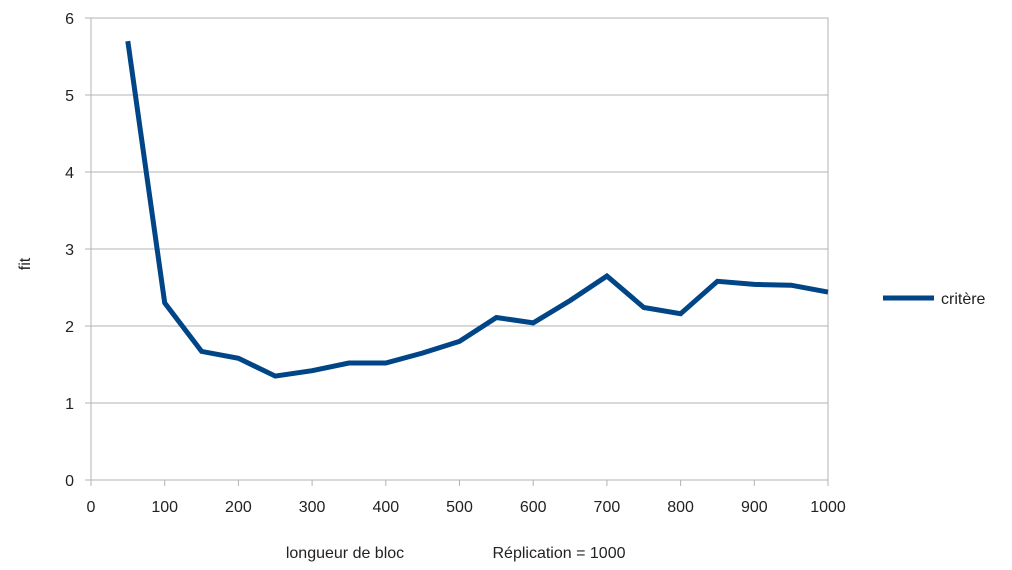  Describe the element at coordinates (459, 507) in the screenshot. I see `x-tick-label: 500` at that location.